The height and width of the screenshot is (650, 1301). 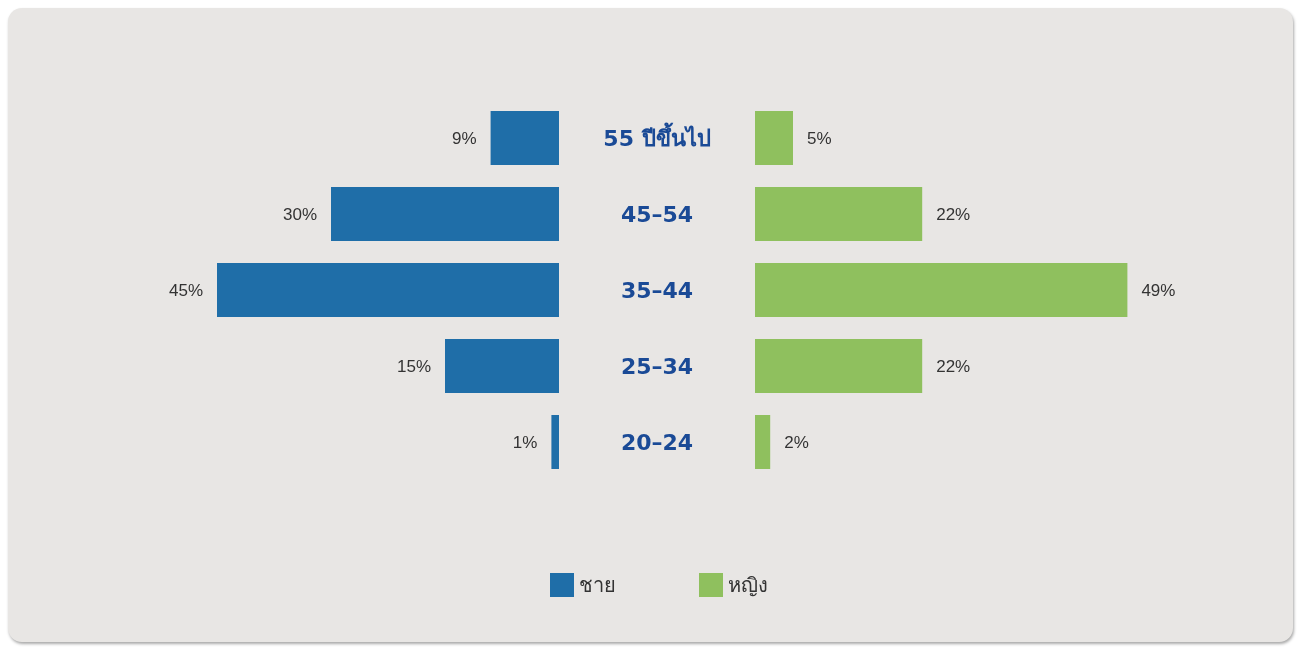 I want to click on y-tick-label: 55 ปีขึ้นไป, so click(x=657, y=136).